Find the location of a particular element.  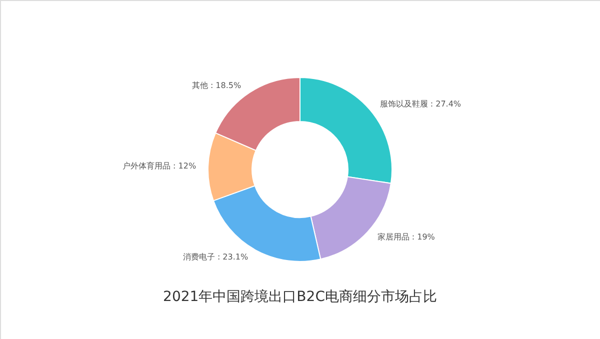

text: 2021年中国跨境出口B2C电商细分市场占比 is located at coordinates (300, 297).